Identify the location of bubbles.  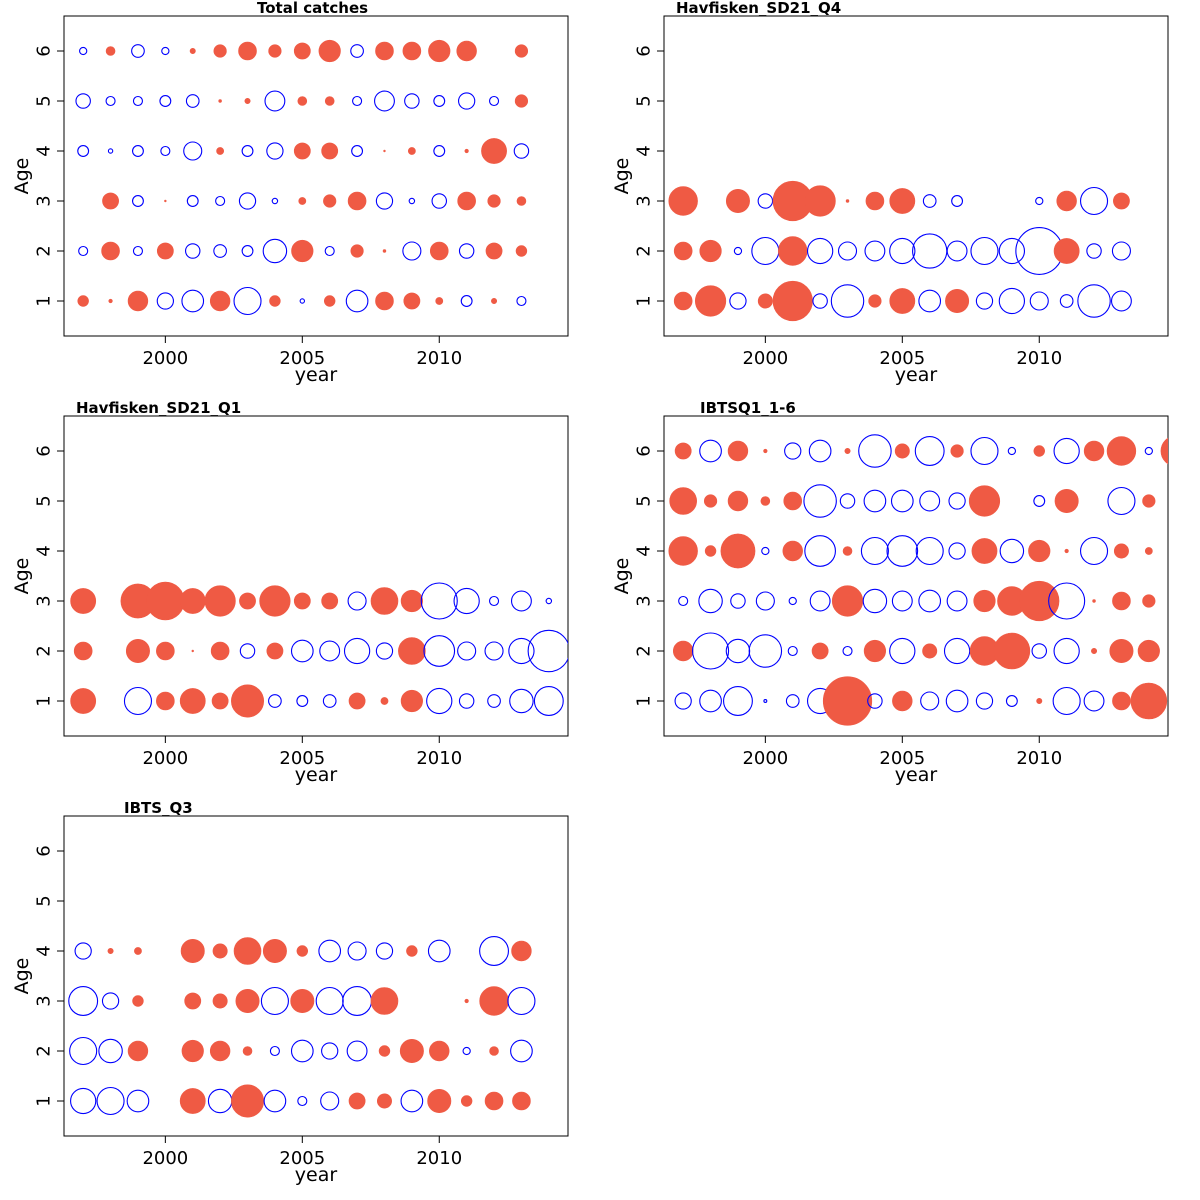
(900, 251).